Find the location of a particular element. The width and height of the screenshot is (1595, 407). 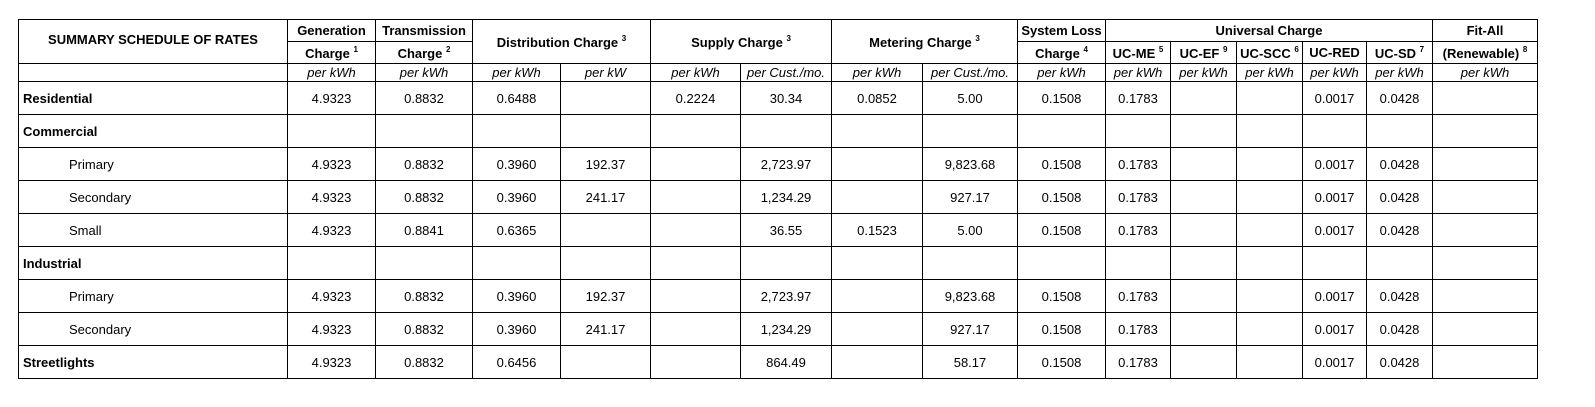

transmission-header-line2: Charge 2 is located at coordinates (424, 52).